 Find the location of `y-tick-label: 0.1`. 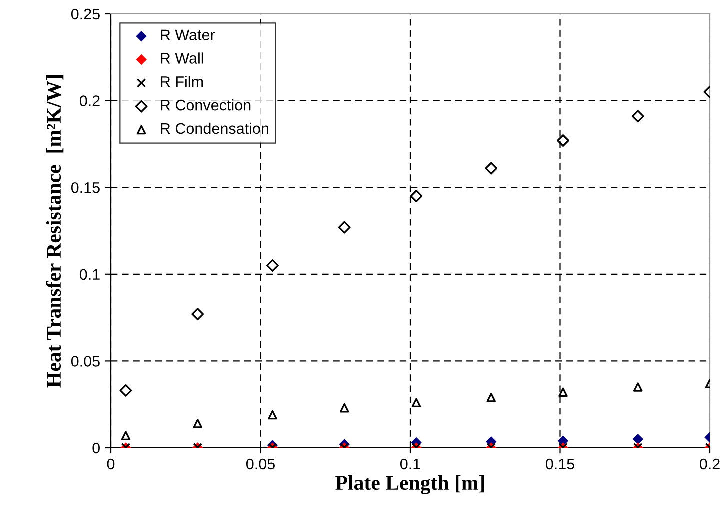

y-tick-label: 0.1 is located at coordinates (90, 274).